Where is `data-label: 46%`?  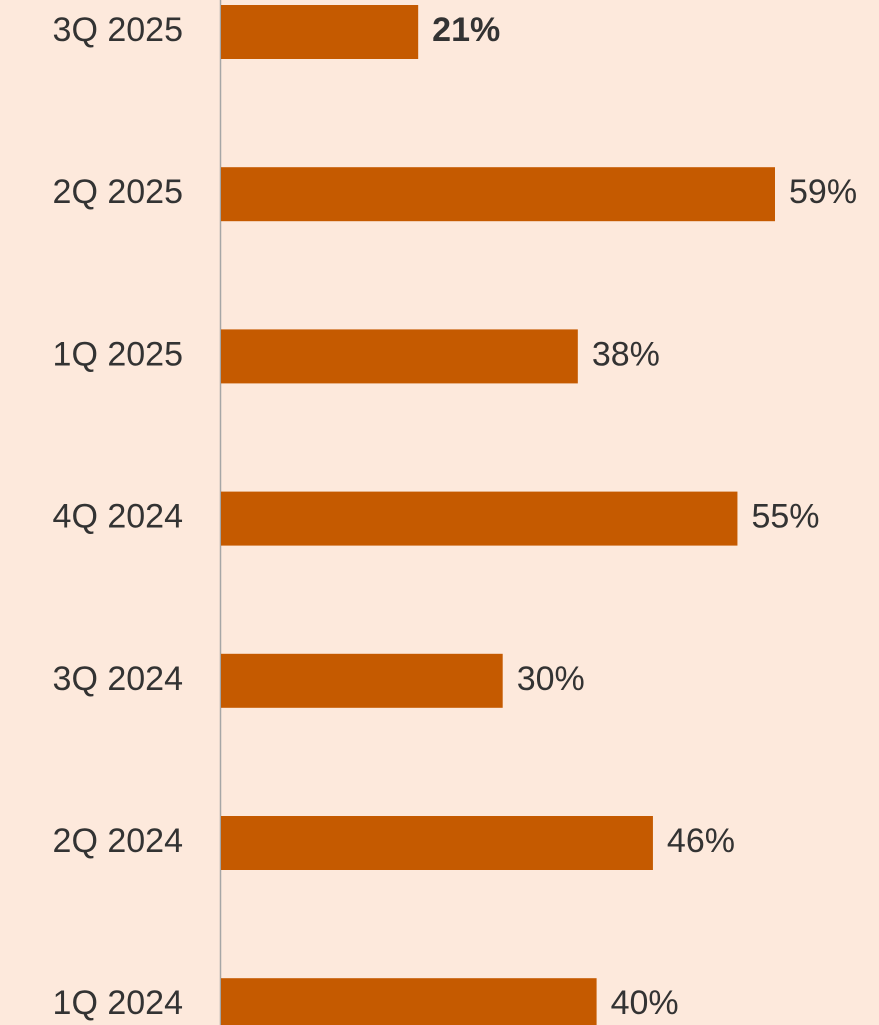
data-label: 46% is located at coordinates (701, 841).